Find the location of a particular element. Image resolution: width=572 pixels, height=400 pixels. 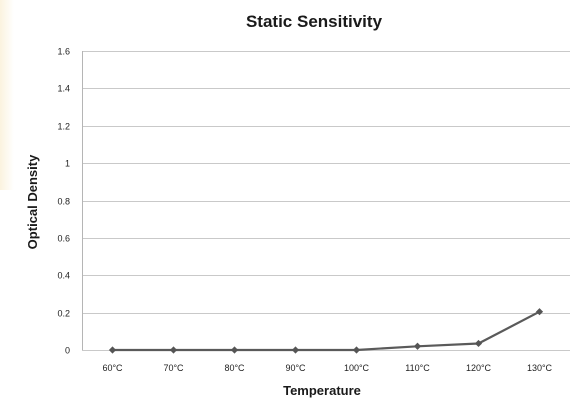

y-tick-label: 0.6 is located at coordinates (63, 239).